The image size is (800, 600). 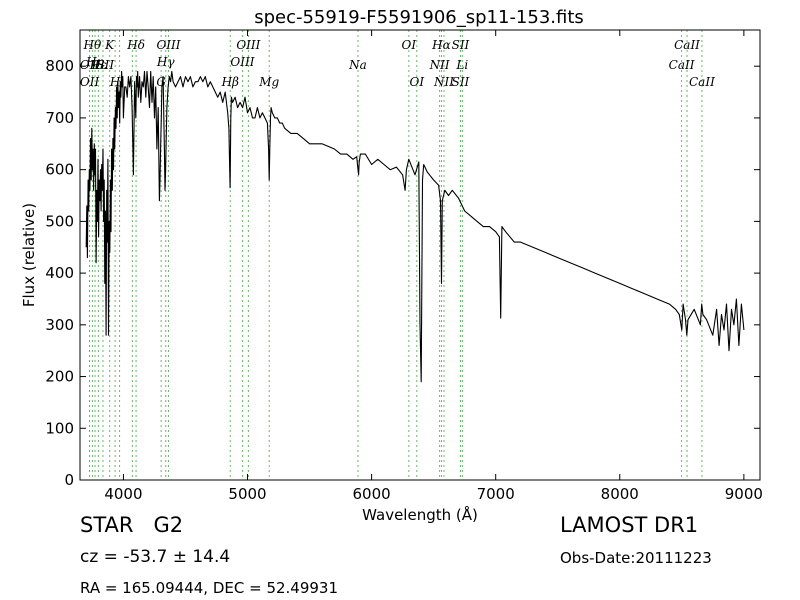 I want to click on y-tick-label: 100, so click(x=59, y=428).